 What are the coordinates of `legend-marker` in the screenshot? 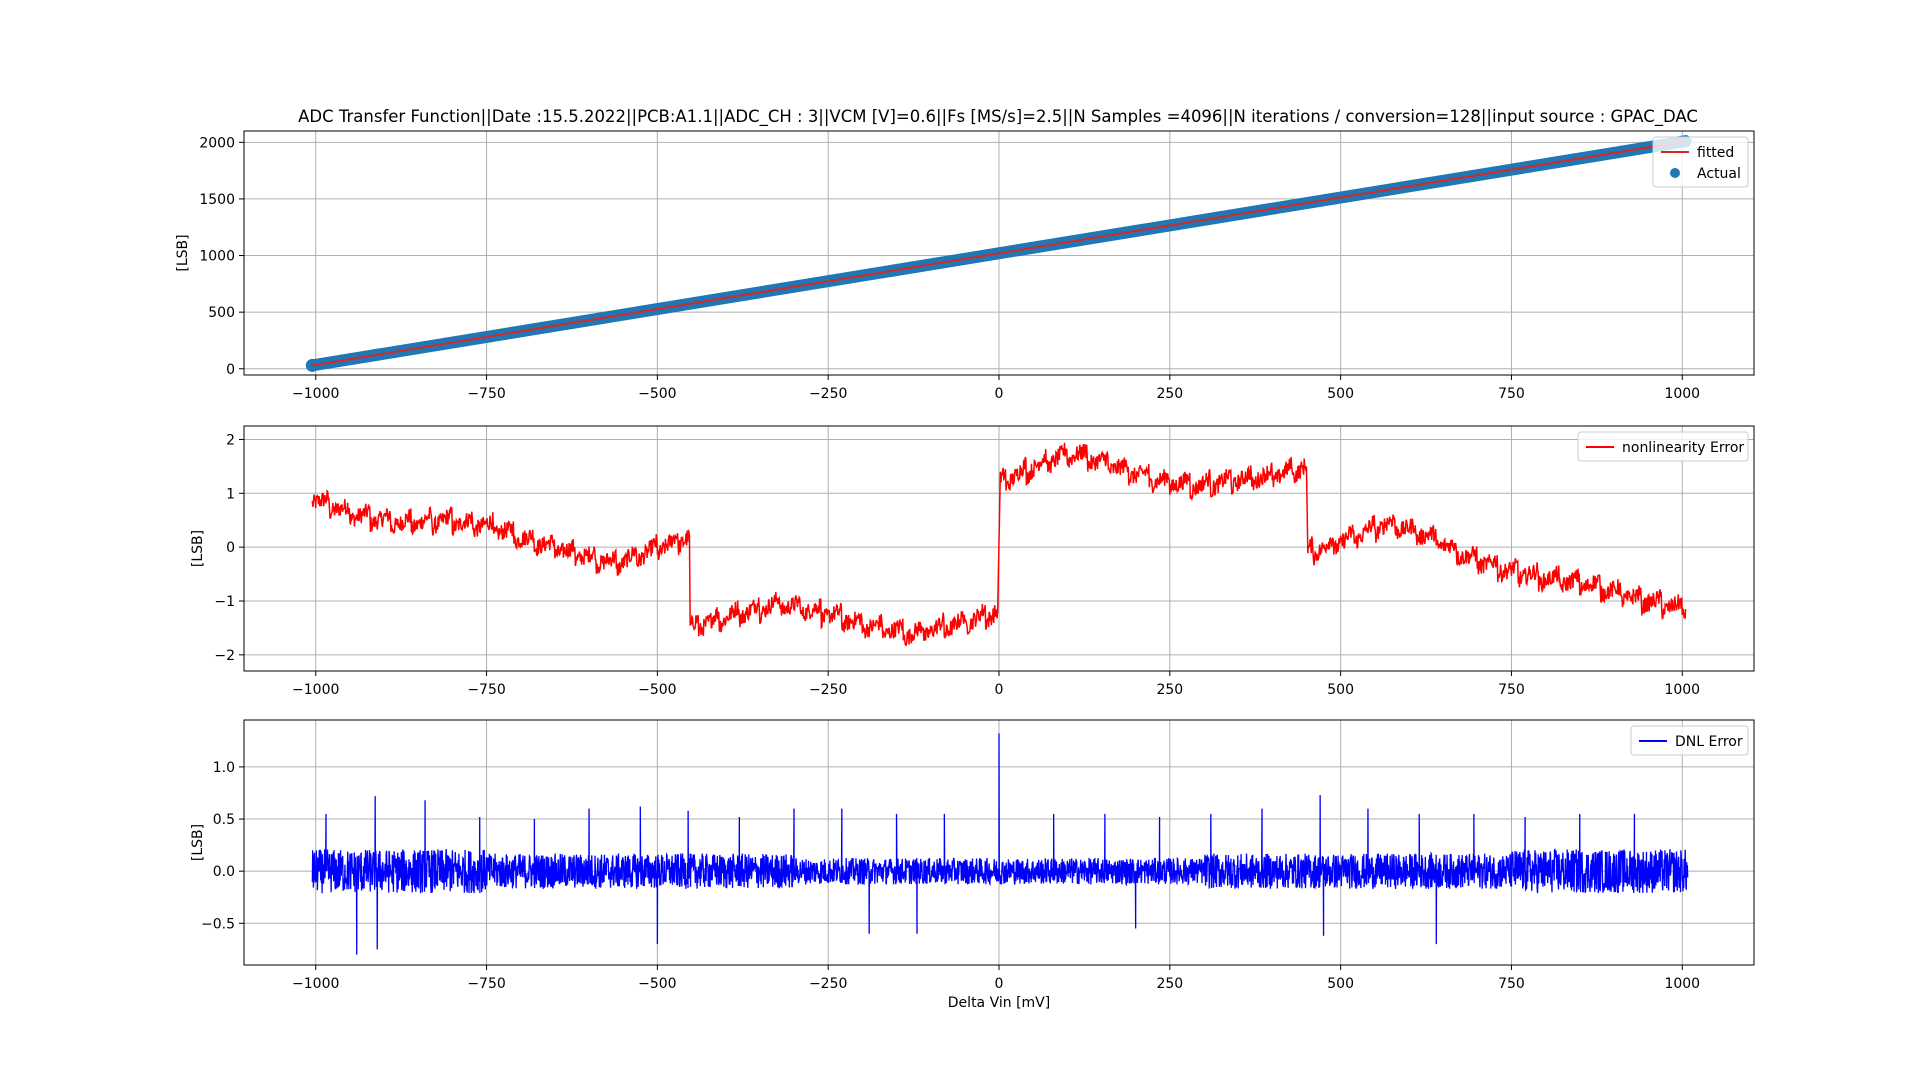 It's located at (1675, 173).